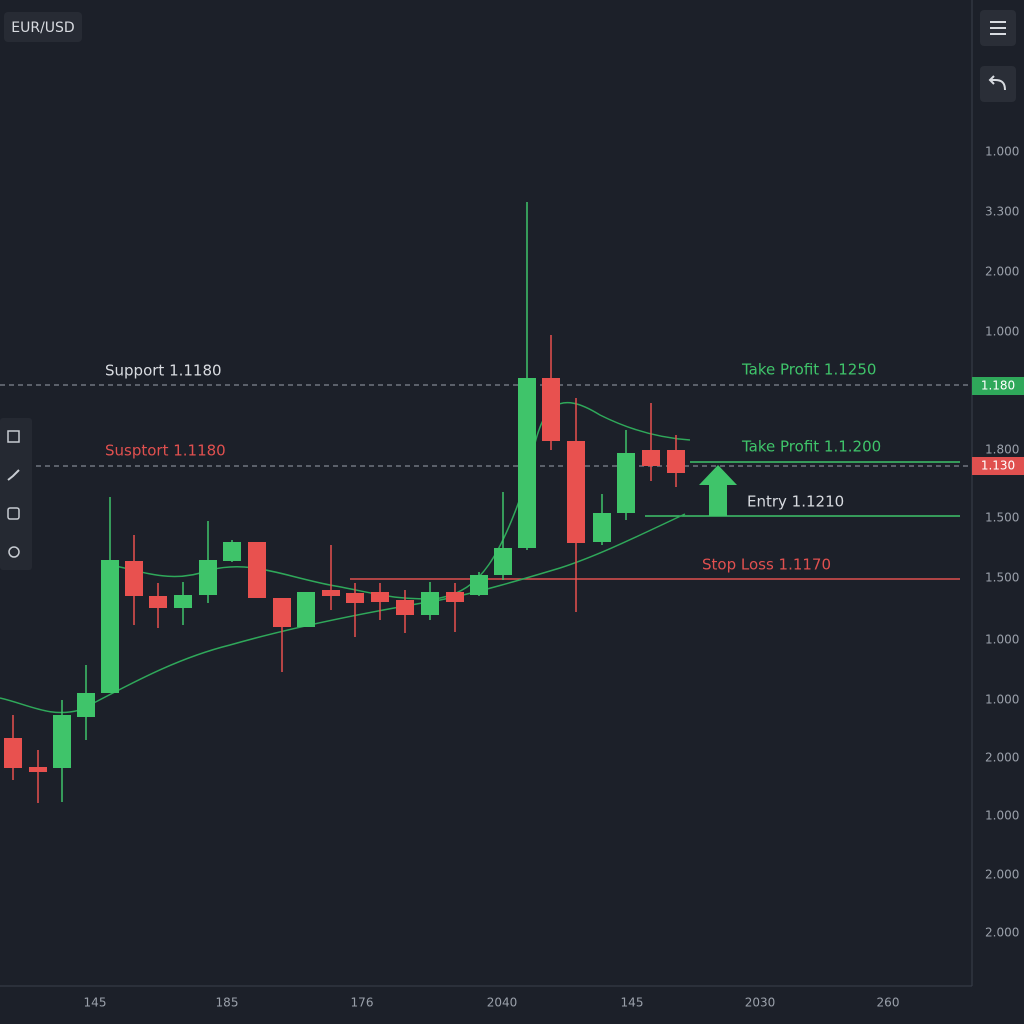 The height and width of the screenshot is (1024, 1024). Describe the element at coordinates (795, 502) in the screenshot. I see `annotation: Entry 1.1210` at that location.